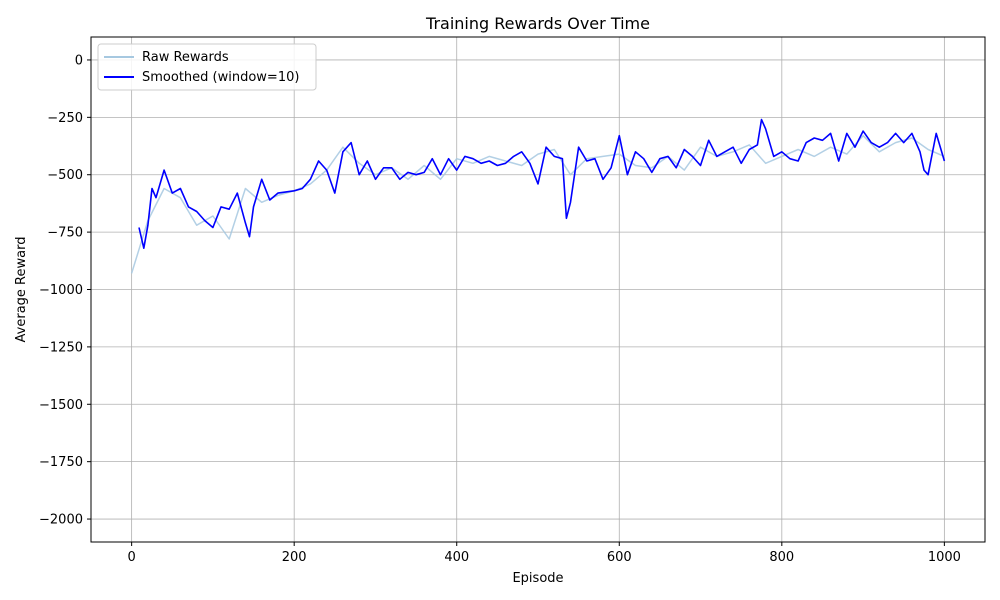 The width and height of the screenshot is (1000, 600). What do you see at coordinates (65, 233) in the screenshot?
I see `y-tick-label: −750` at bounding box center [65, 233].